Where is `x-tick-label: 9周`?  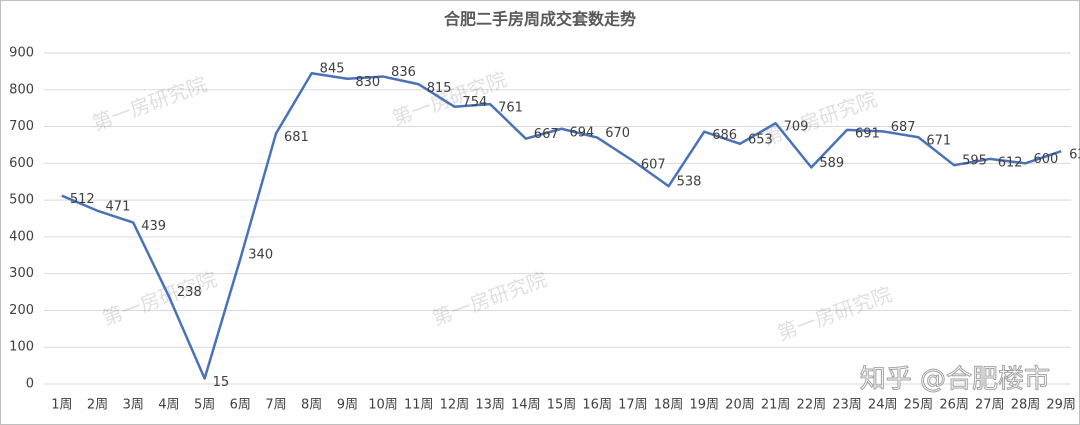
x-tick-label: 9周 is located at coordinates (347, 405).